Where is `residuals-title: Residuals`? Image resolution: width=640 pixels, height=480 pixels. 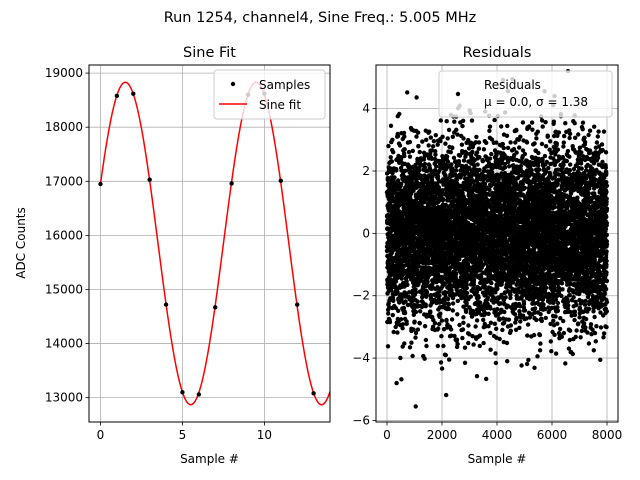
residuals-title: Residuals is located at coordinates (497, 53).